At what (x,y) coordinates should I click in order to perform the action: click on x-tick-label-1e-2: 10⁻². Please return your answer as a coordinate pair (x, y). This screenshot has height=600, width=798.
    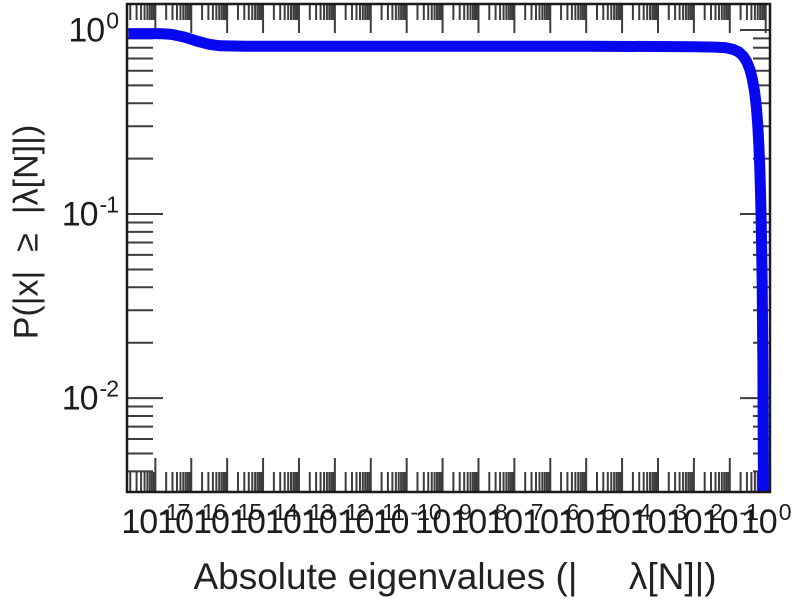
    Looking at the image, I should click on (694, 520).